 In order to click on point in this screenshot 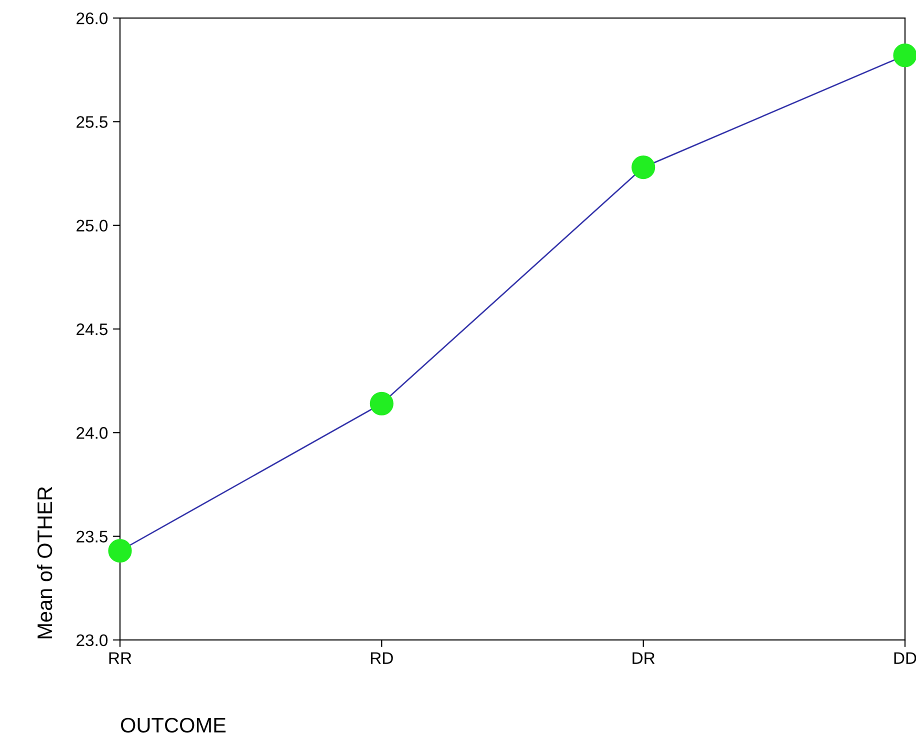, I will do `click(904, 56)`.